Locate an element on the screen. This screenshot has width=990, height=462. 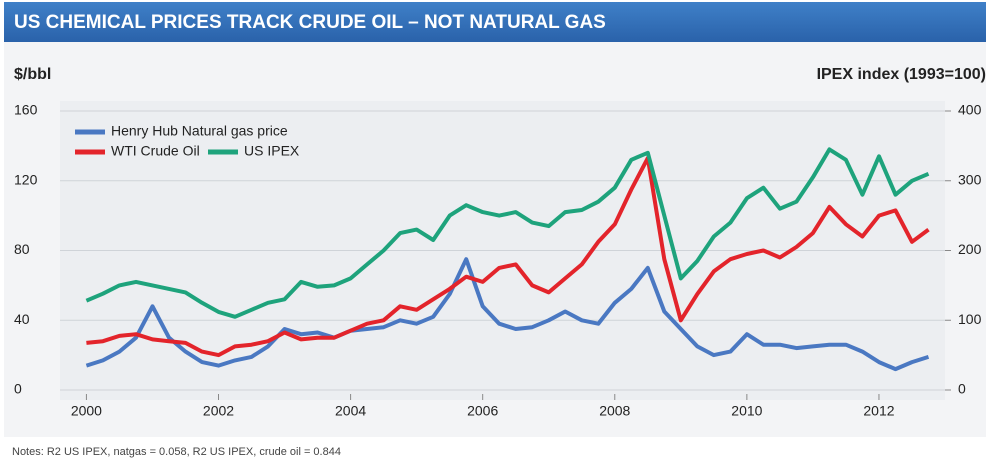
x-tick-label: 2012 is located at coordinates (878, 411).